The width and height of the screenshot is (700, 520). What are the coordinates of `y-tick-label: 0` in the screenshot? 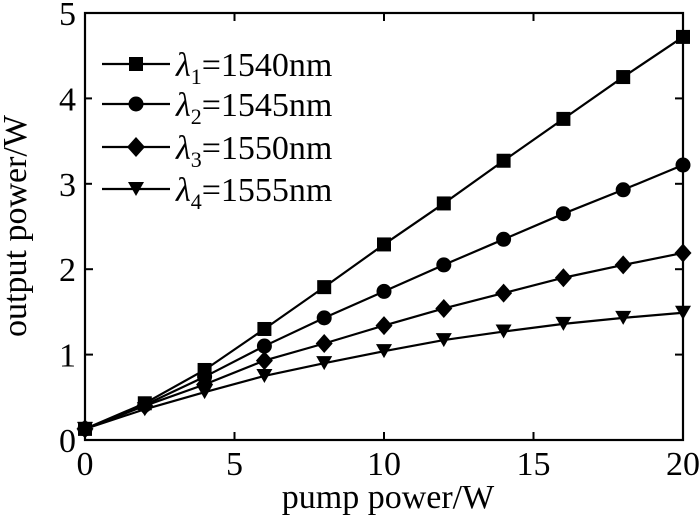 It's located at (67, 441).